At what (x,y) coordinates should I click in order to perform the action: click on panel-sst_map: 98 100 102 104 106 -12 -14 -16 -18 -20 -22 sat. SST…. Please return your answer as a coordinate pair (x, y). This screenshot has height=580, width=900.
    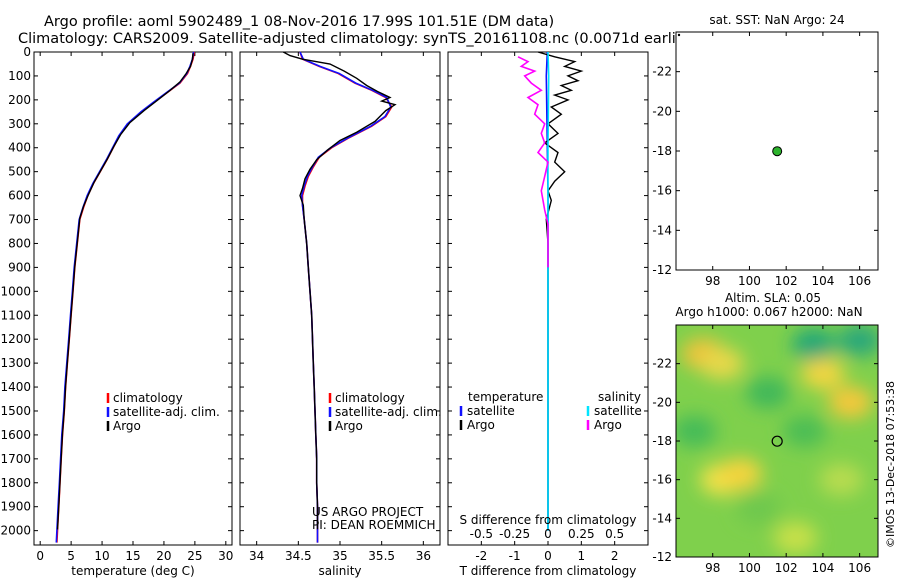
    Looking at the image, I should click on (765, 150).